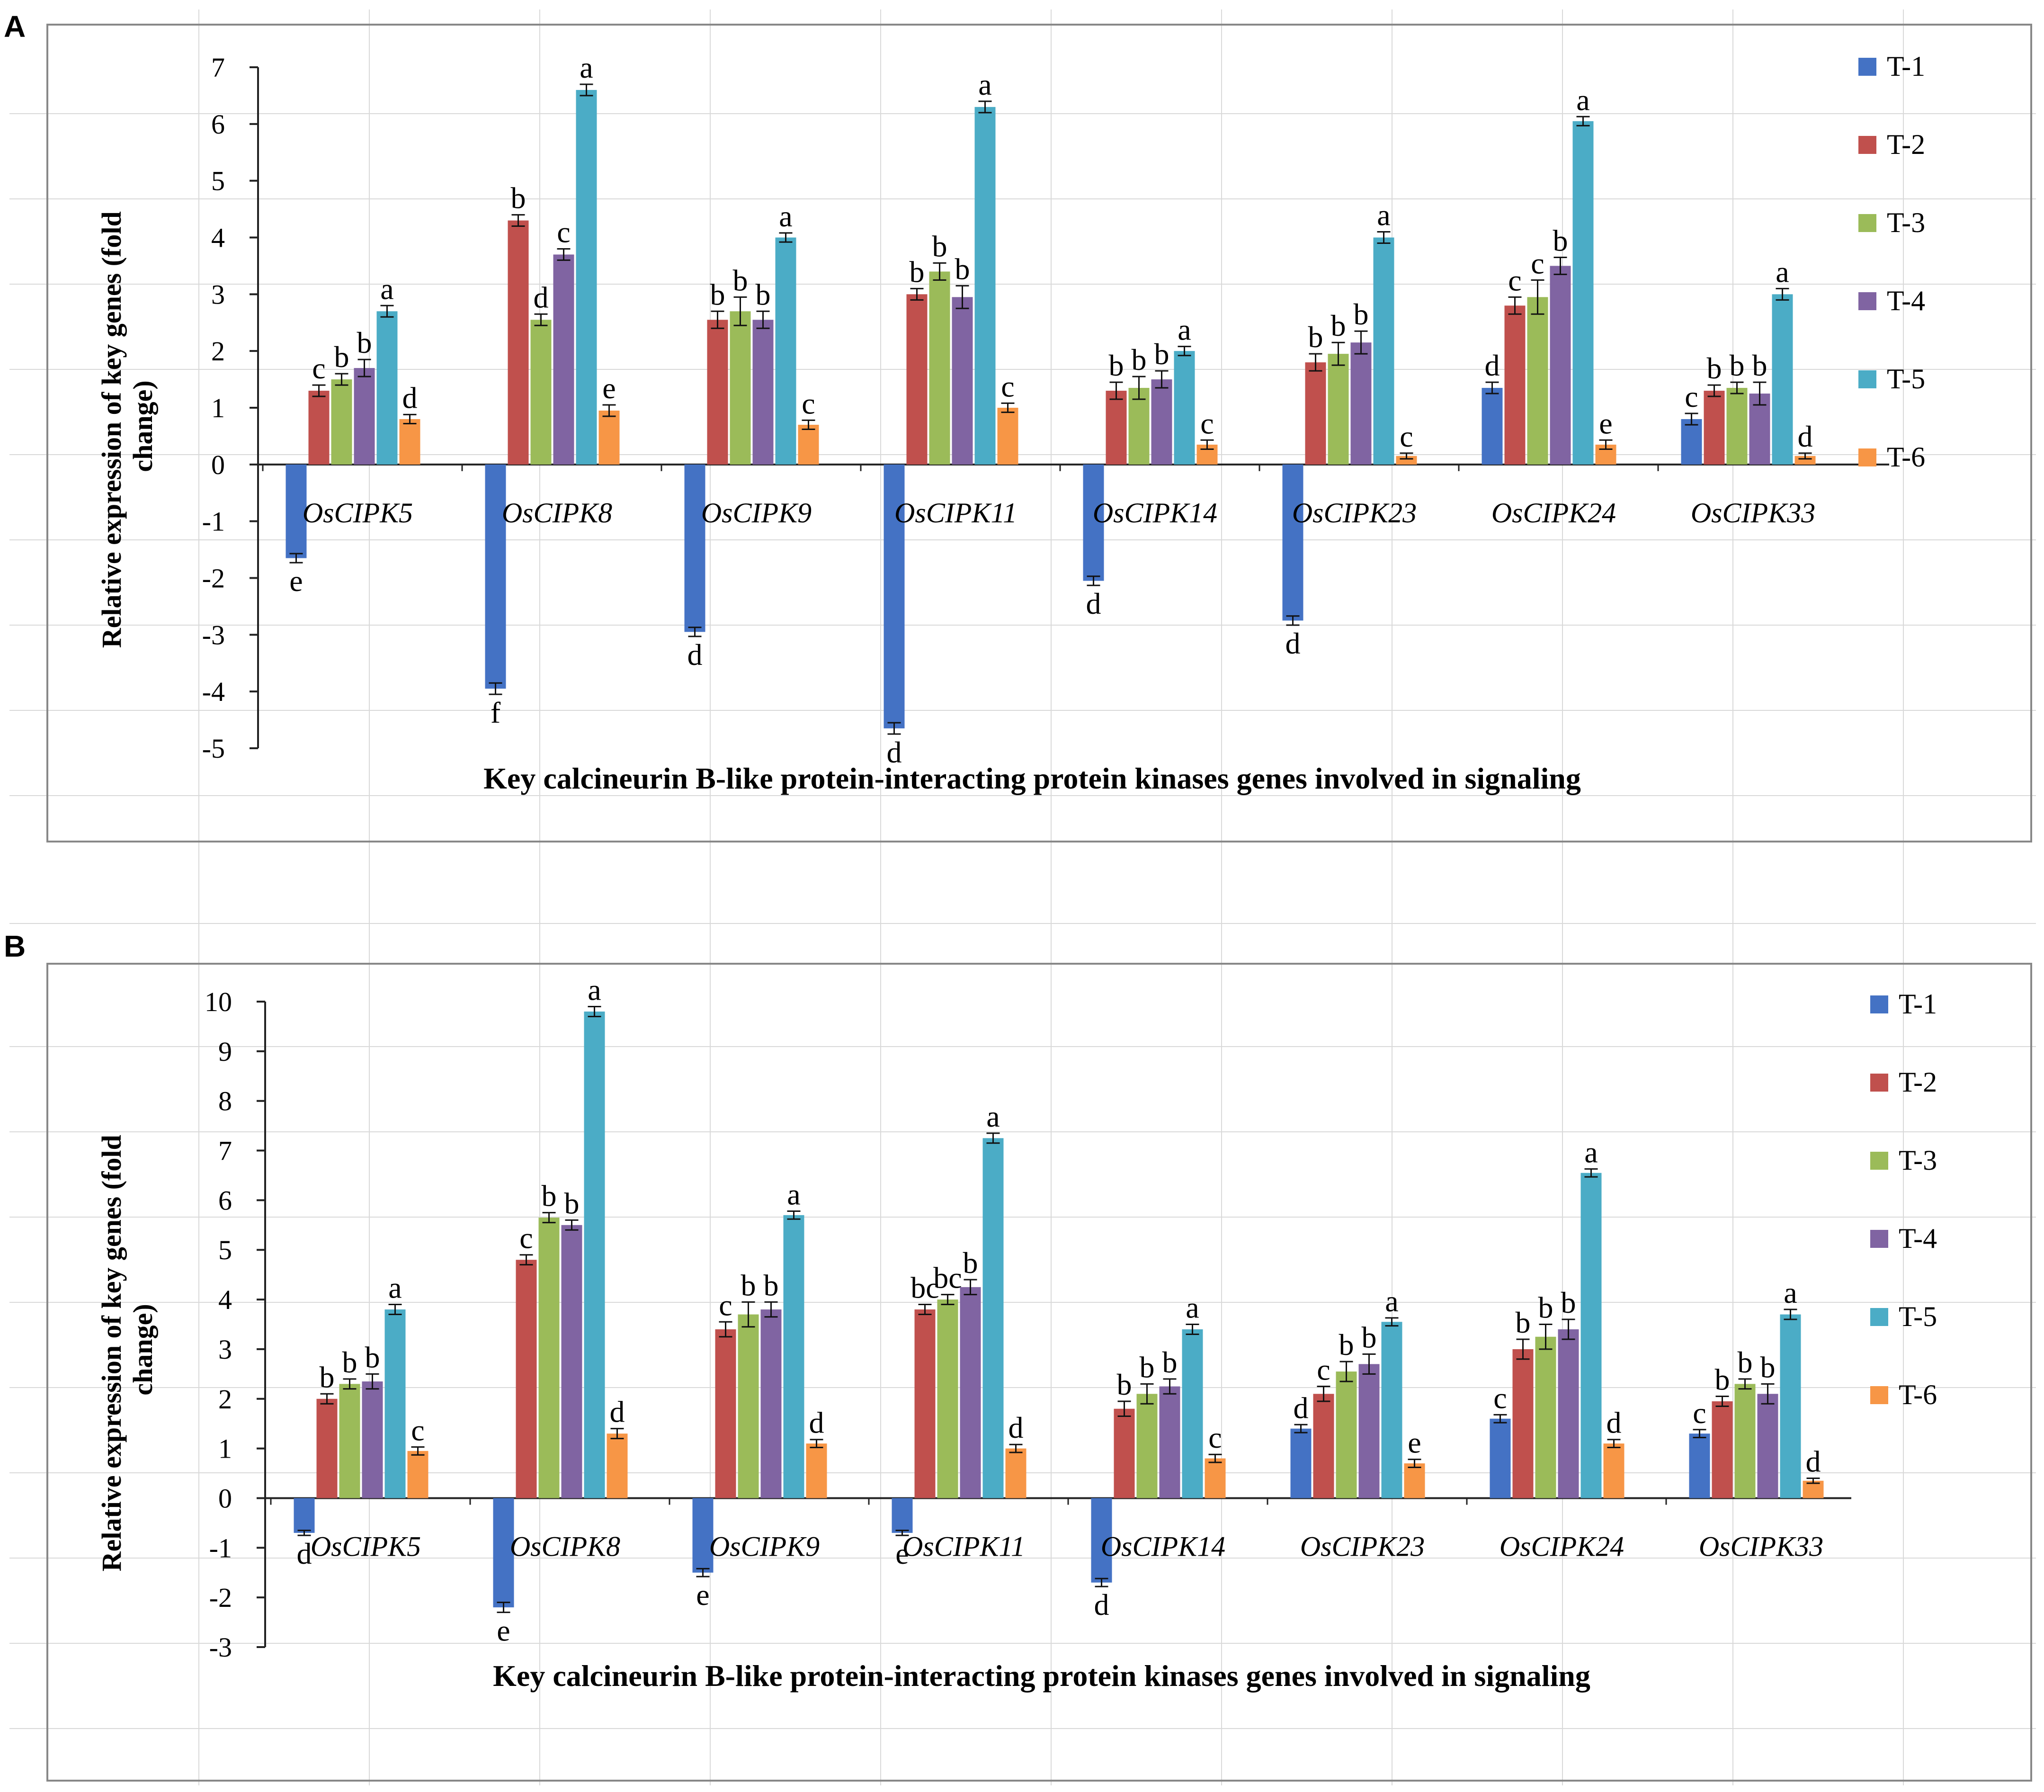  What do you see at coordinates (1918, 1082) in the screenshot?
I see `legend-label-t-2: T-2` at bounding box center [1918, 1082].